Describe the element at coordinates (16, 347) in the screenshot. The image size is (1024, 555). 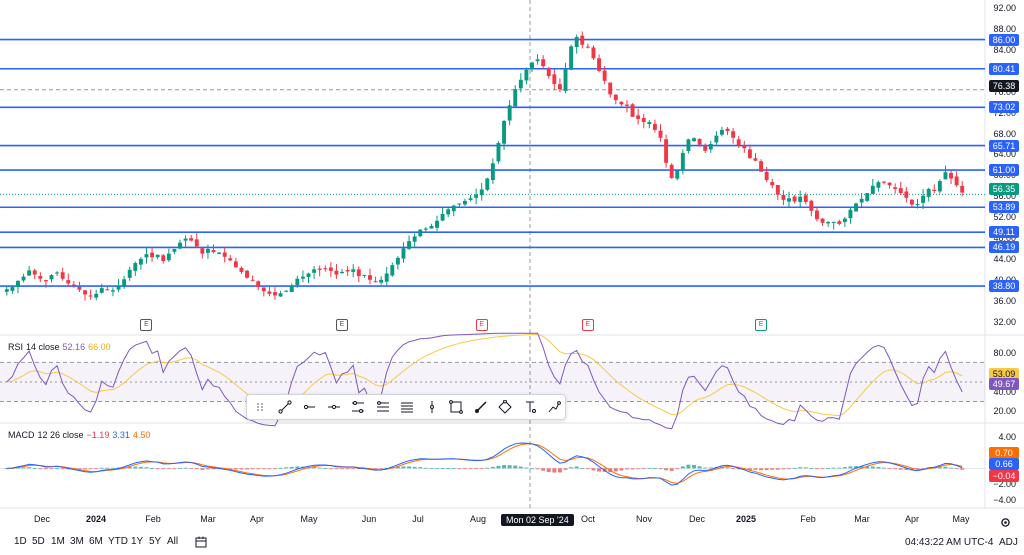
I see `rsi-legend-label: RSI` at that location.